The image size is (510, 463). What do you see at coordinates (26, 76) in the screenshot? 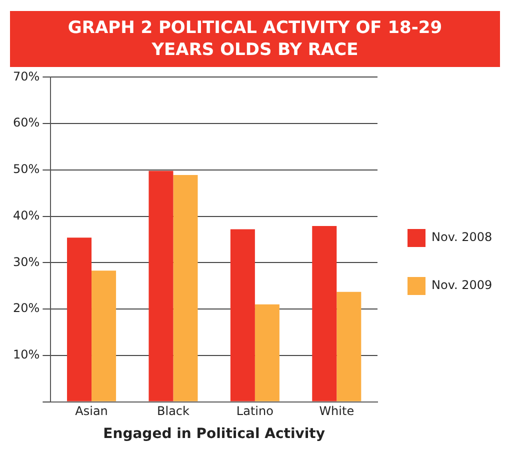
I see `y-tick-label: 70%` at bounding box center [26, 76].